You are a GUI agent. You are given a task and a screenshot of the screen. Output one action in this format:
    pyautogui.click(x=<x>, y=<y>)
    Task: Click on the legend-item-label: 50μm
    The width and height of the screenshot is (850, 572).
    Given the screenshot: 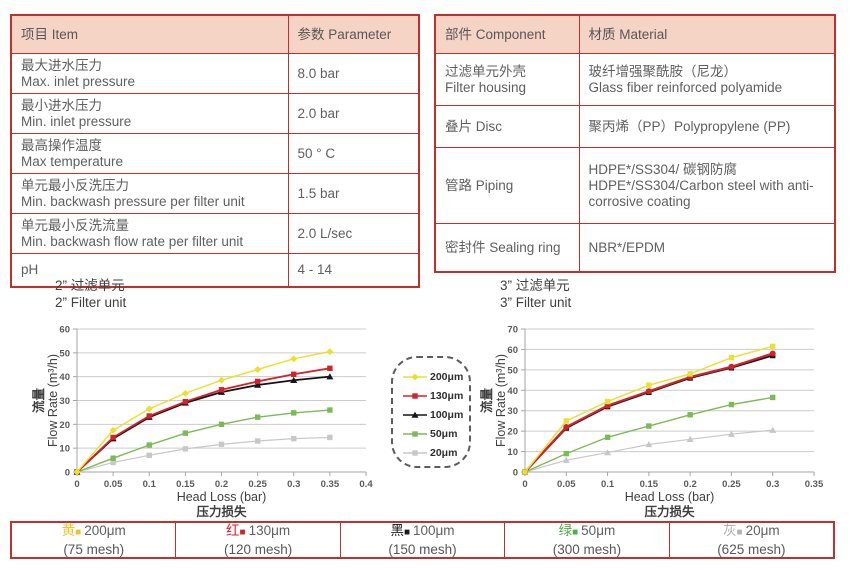 What is the action you would take?
    pyautogui.click(x=444, y=433)
    